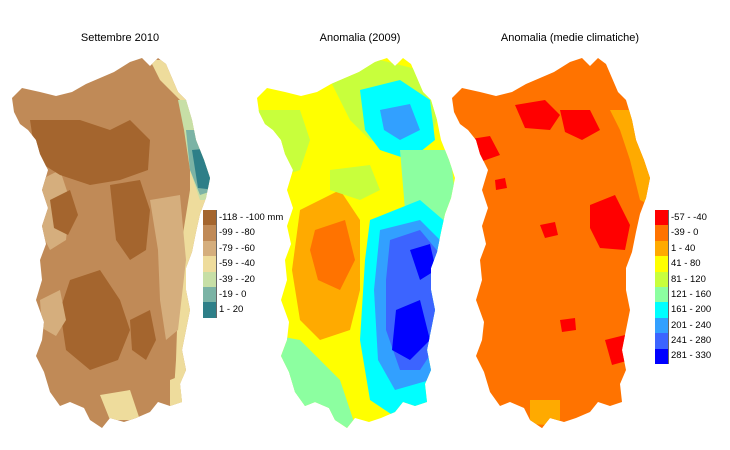 This screenshot has height=450, width=730. What do you see at coordinates (231, 310) in the screenshot?
I see `legend-label: 1 - 20` at bounding box center [231, 310].